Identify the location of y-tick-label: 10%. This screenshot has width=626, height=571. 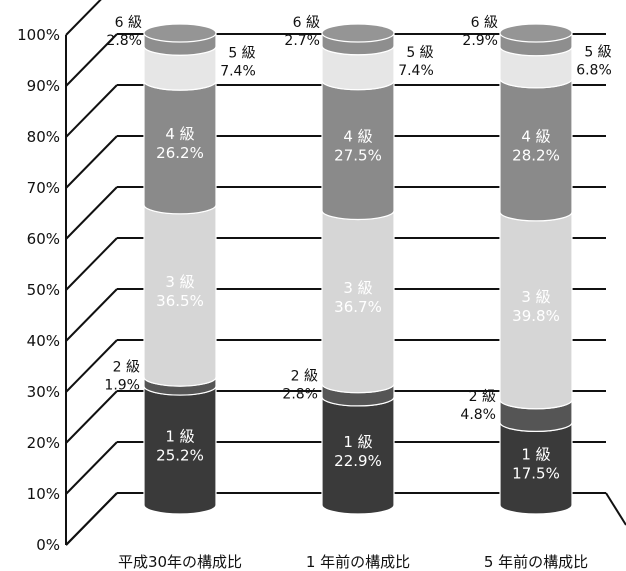
(43, 494).